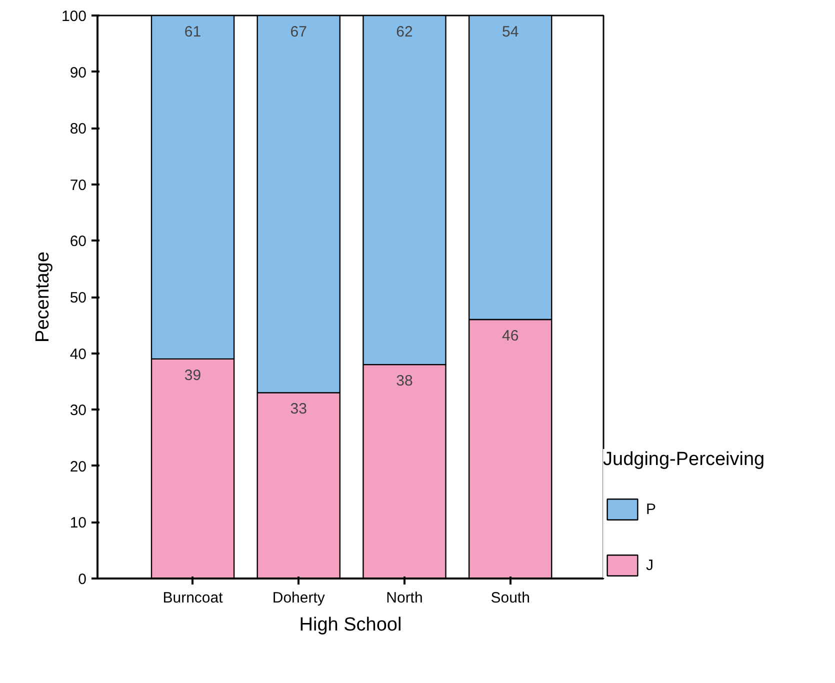  I want to click on y-tick-label: 90, so click(78, 73).